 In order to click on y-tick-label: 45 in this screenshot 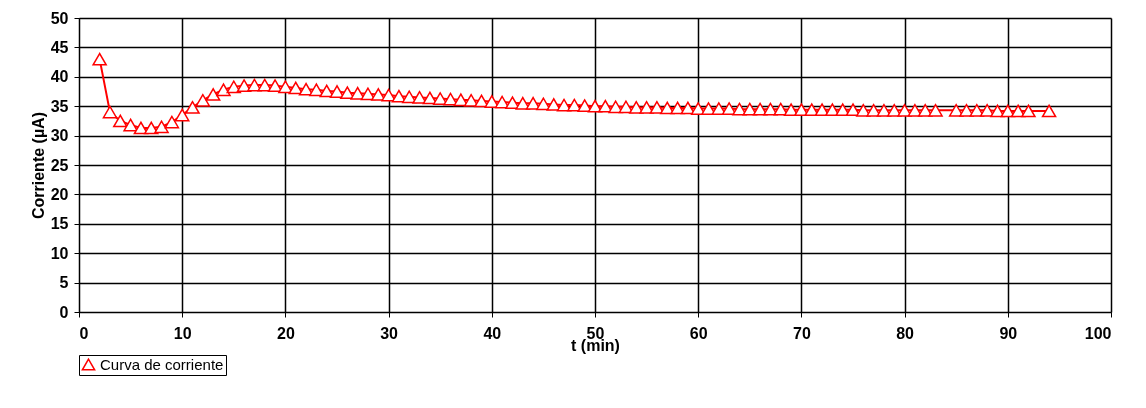, I will do `click(59, 47)`.